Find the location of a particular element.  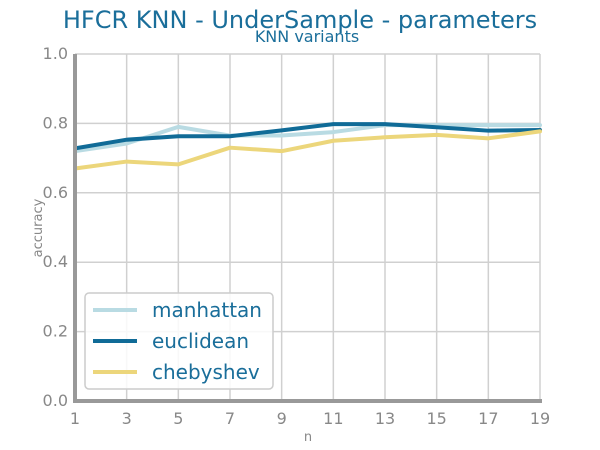

x-tick-label: 3 is located at coordinates (127, 418).